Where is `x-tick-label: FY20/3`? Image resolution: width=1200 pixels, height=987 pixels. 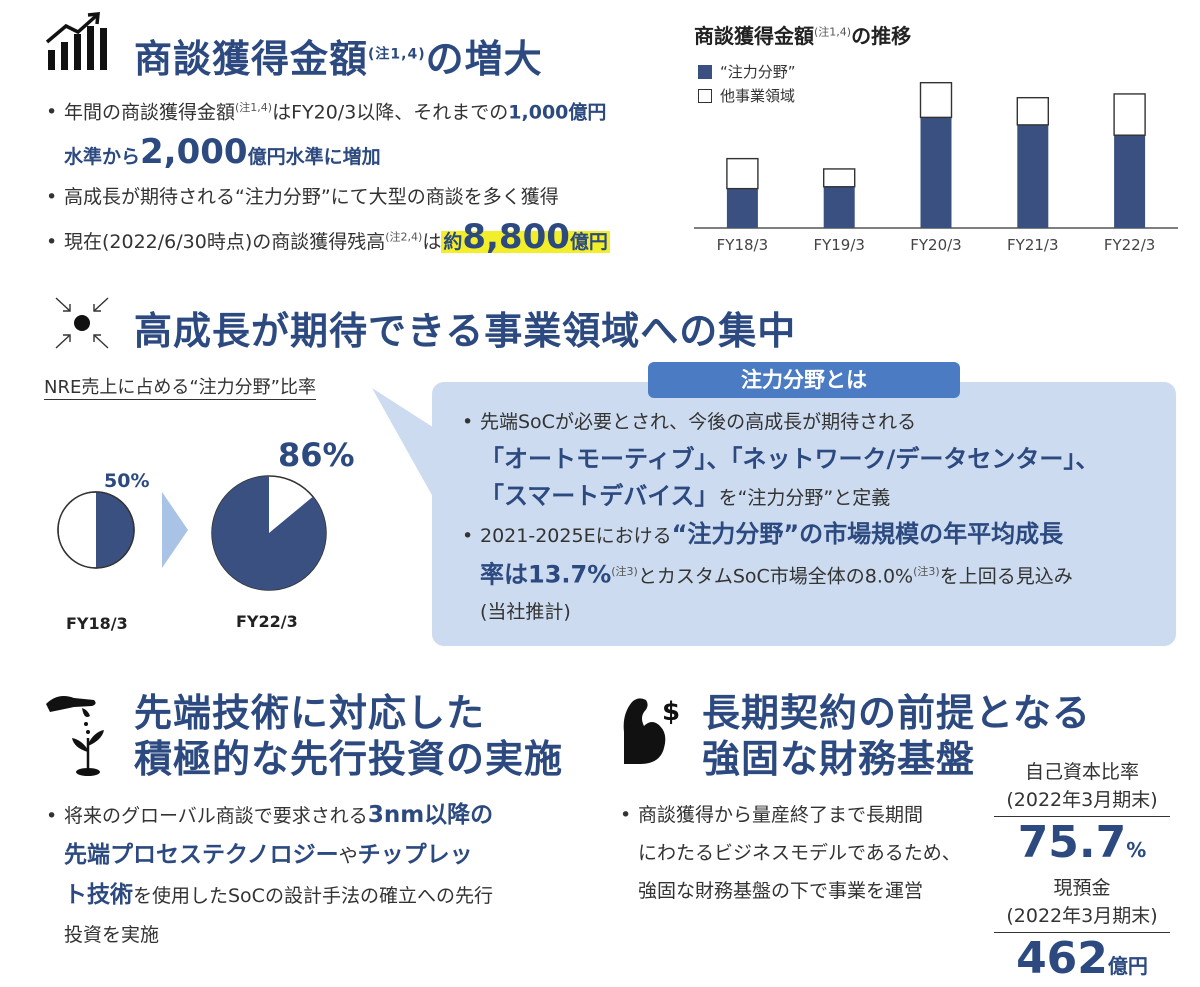 x-tick-label: FY20/3 is located at coordinates (935, 245).